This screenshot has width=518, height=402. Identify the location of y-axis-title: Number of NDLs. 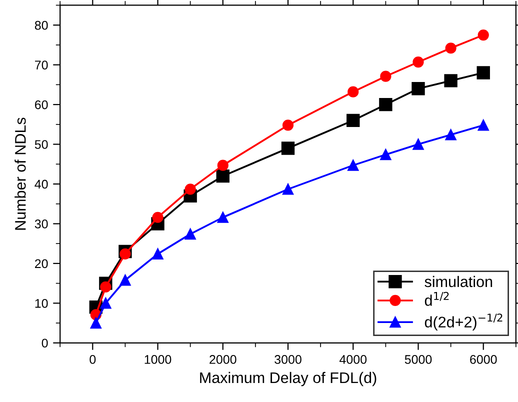
(20, 174).